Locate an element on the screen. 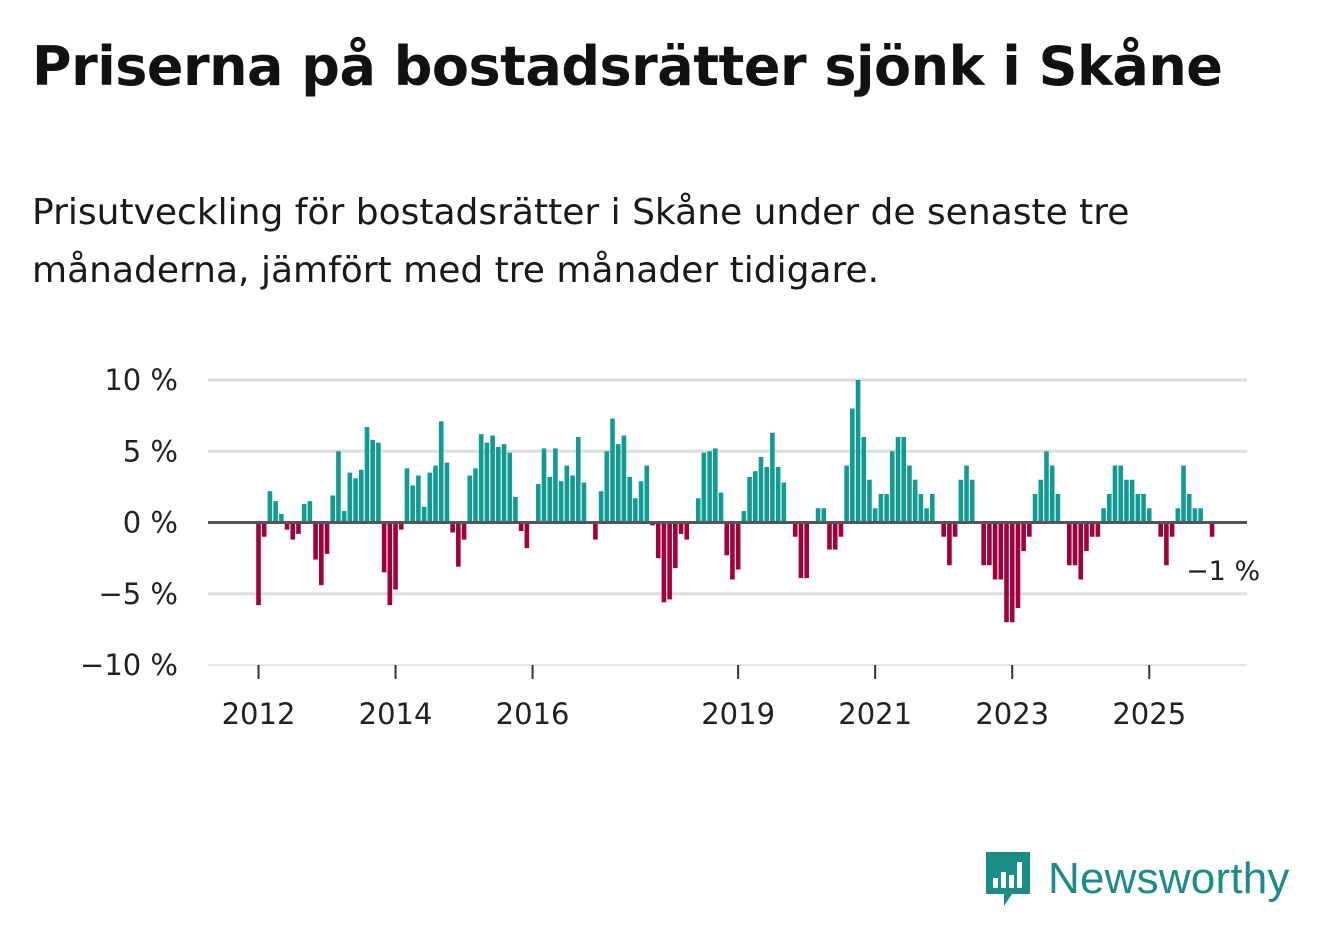 The image size is (1322, 939). x-tick-label: 2016 is located at coordinates (533, 714).